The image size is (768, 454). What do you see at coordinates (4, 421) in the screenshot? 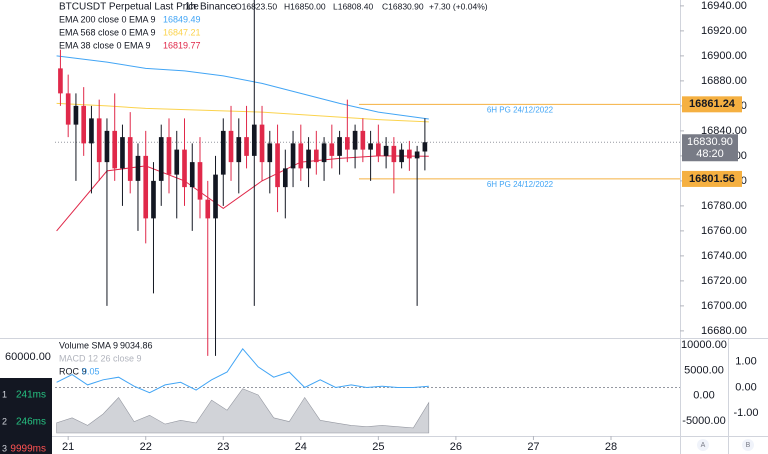
I see `latency-id: 2` at bounding box center [4, 421].